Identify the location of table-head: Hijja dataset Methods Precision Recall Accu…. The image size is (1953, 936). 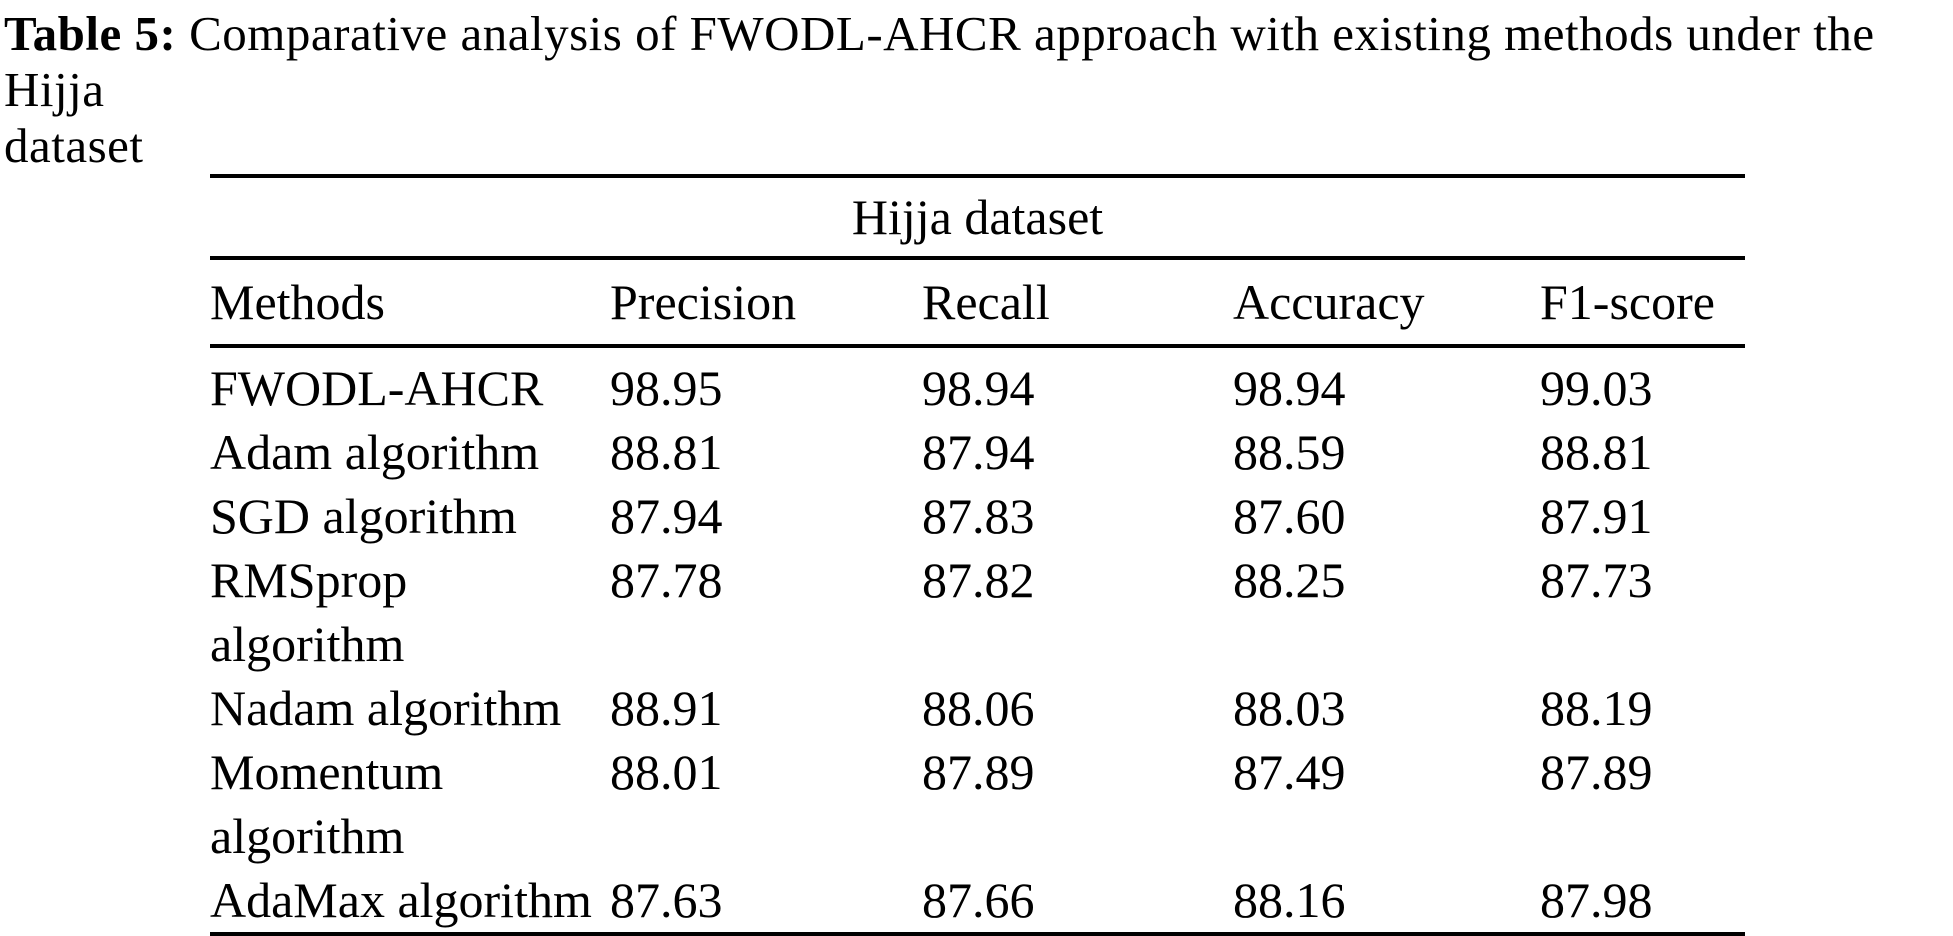
(978, 262).